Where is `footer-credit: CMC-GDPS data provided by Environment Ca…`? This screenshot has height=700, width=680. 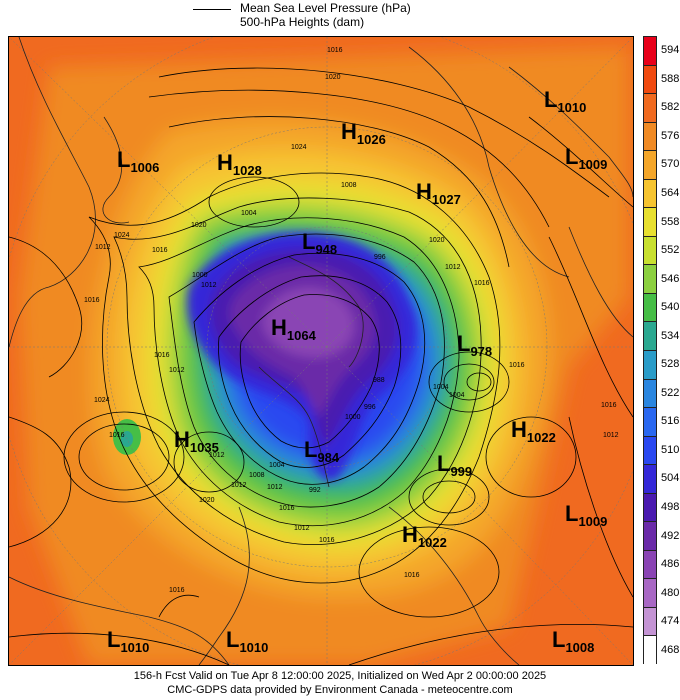 footer-credit: CMC-GDPS data provided by Environment Ca… is located at coordinates (340, 690).